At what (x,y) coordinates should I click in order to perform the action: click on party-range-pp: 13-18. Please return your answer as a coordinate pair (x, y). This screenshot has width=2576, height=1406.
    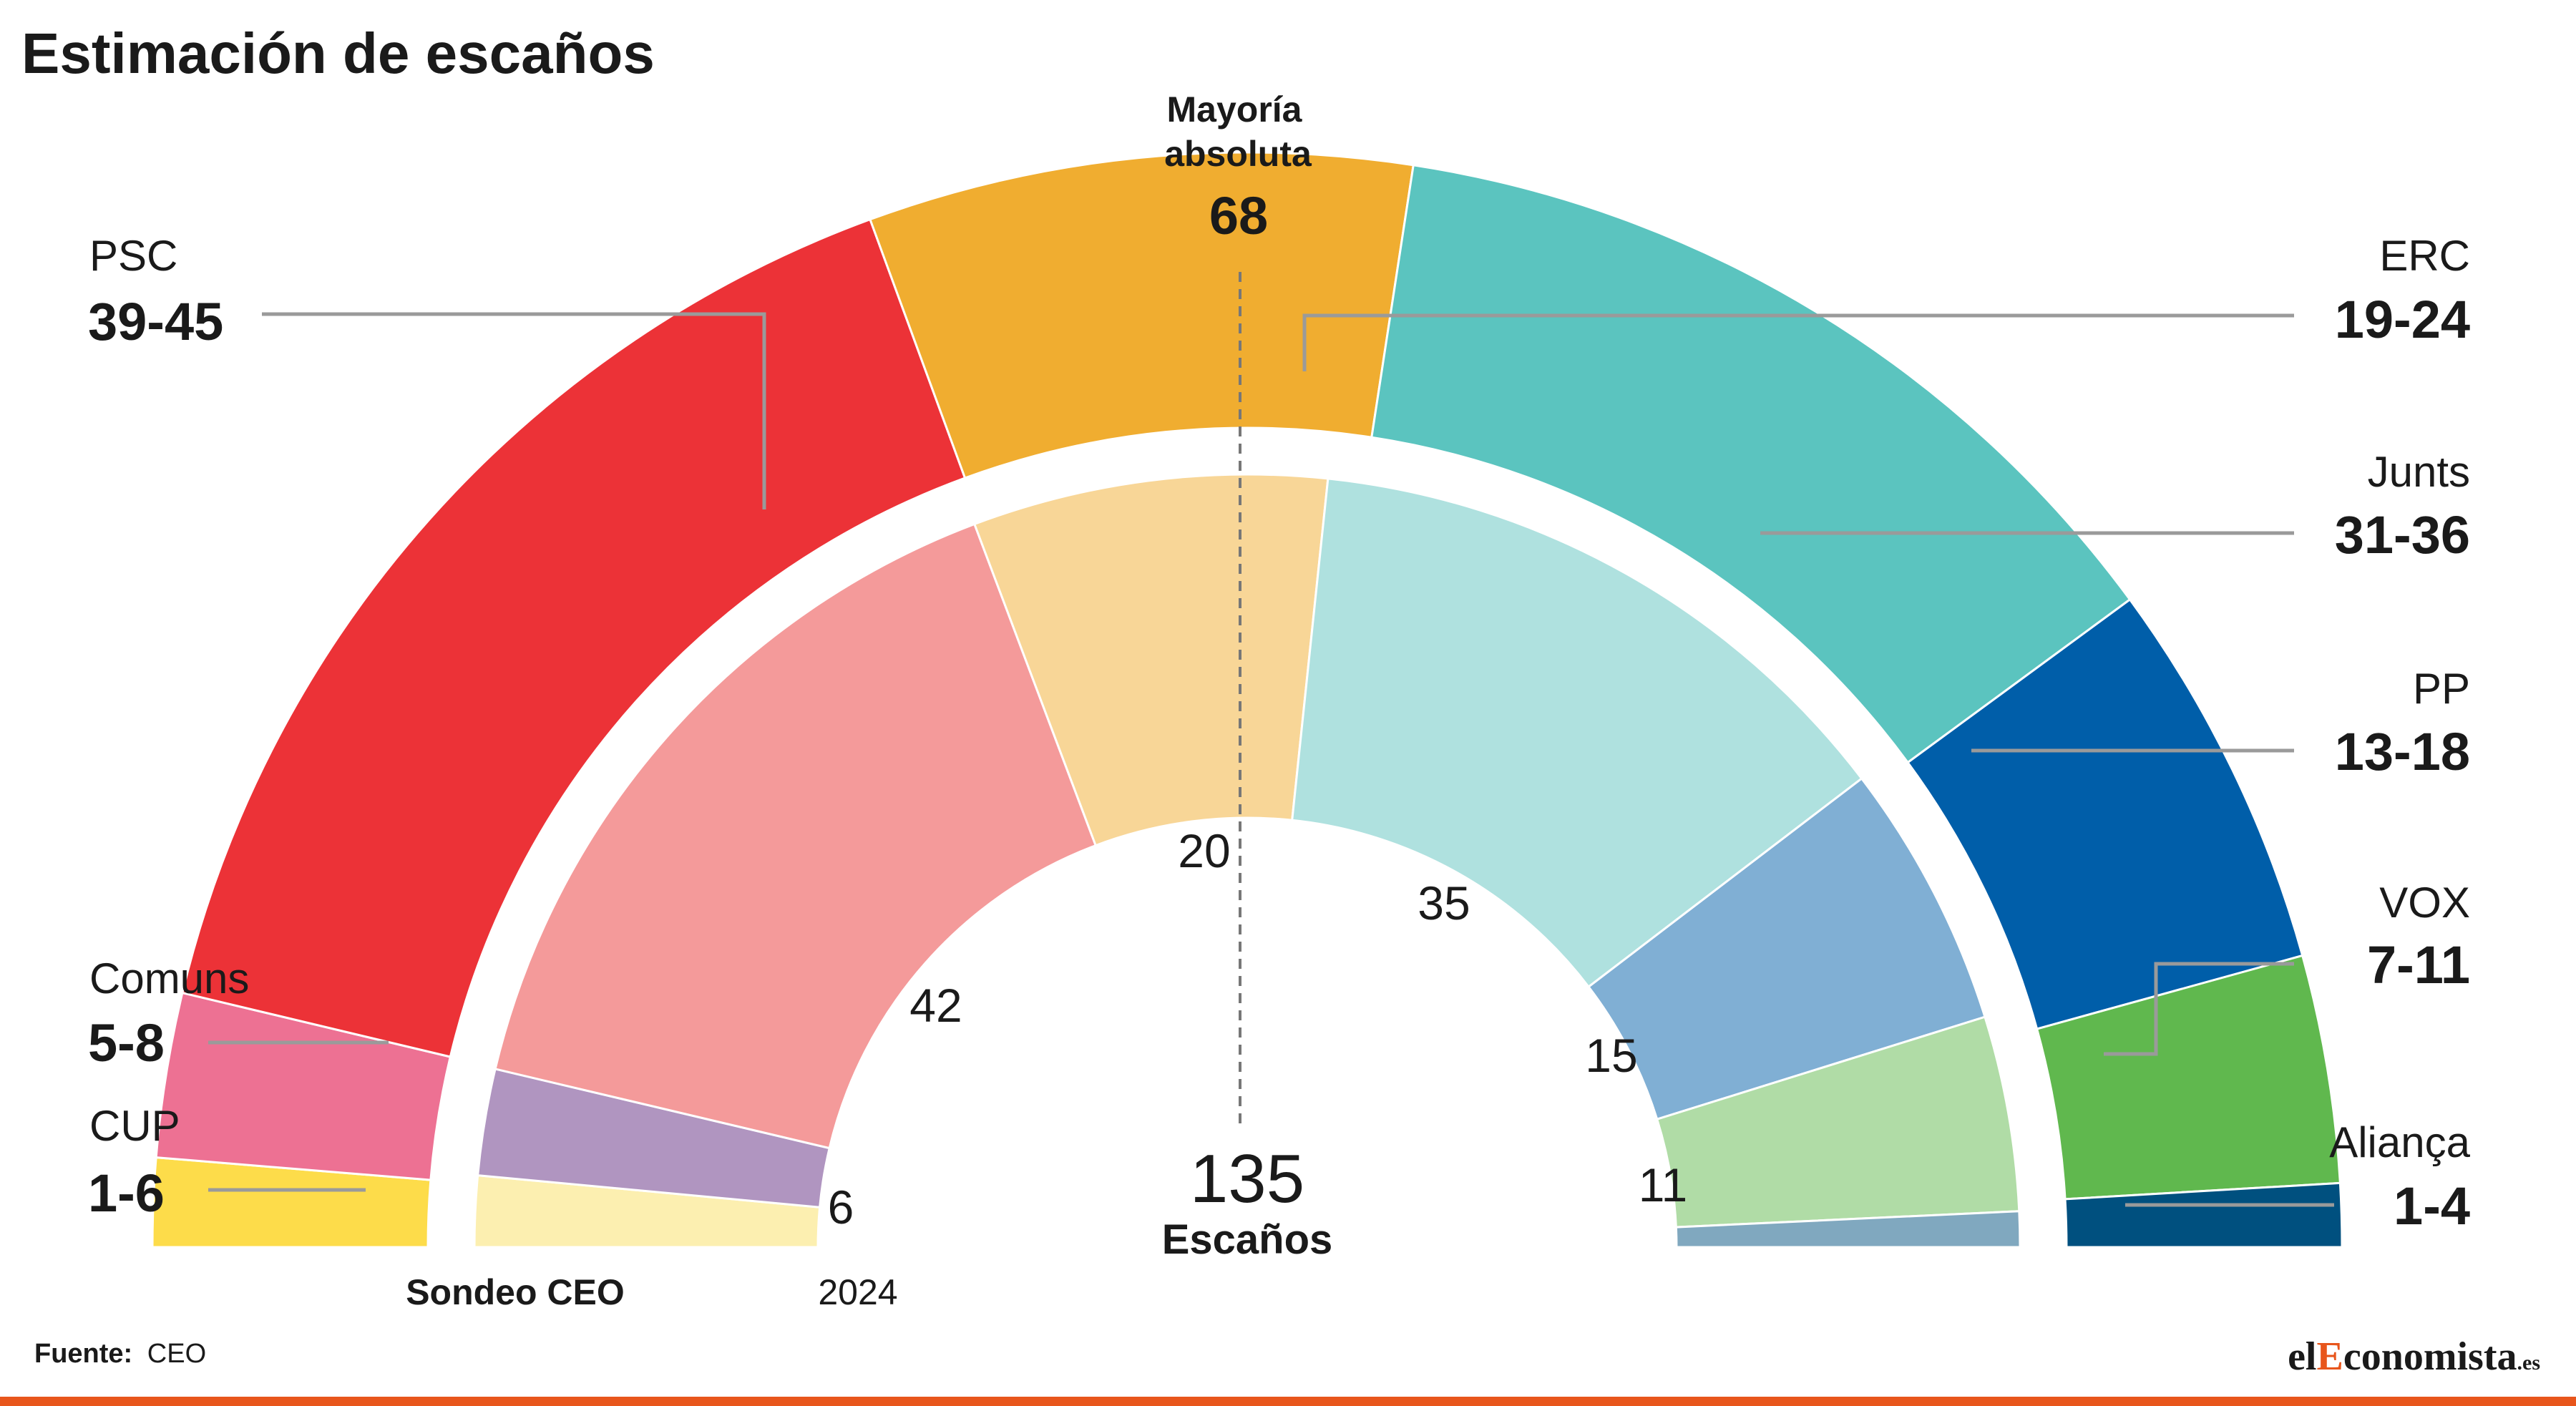
    Looking at the image, I should click on (2402, 751).